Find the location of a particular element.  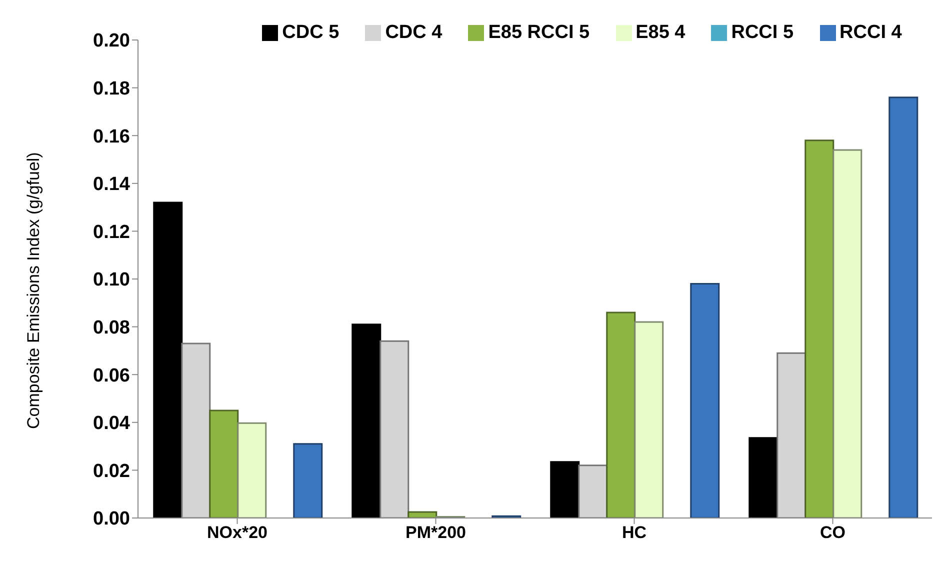

legend-label: CDC 4 is located at coordinates (413, 32).